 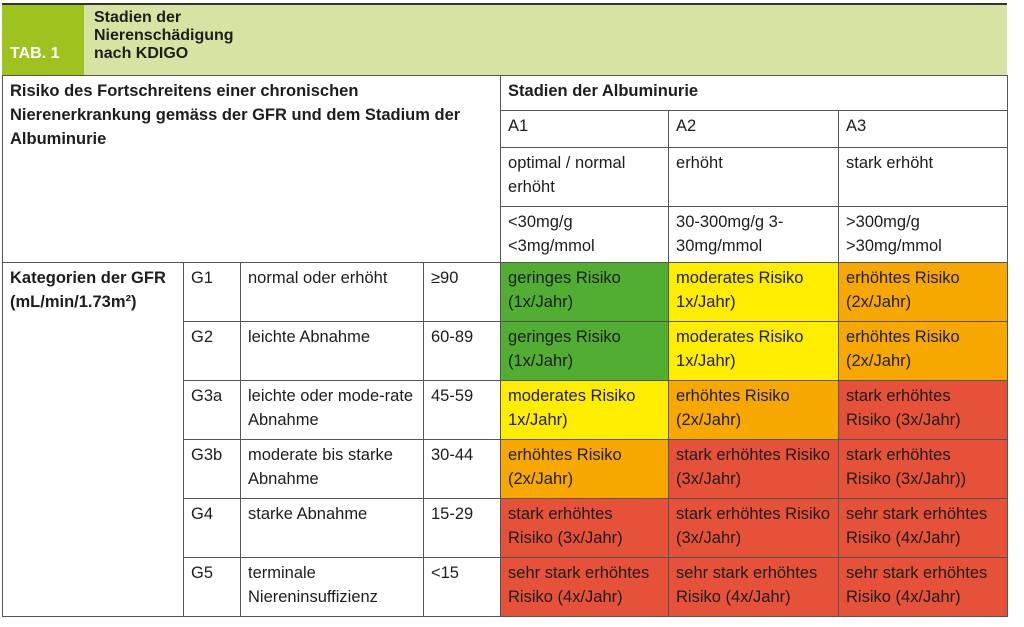 What do you see at coordinates (585, 129) in the screenshot?
I see `stage-code: A1` at bounding box center [585, 129].